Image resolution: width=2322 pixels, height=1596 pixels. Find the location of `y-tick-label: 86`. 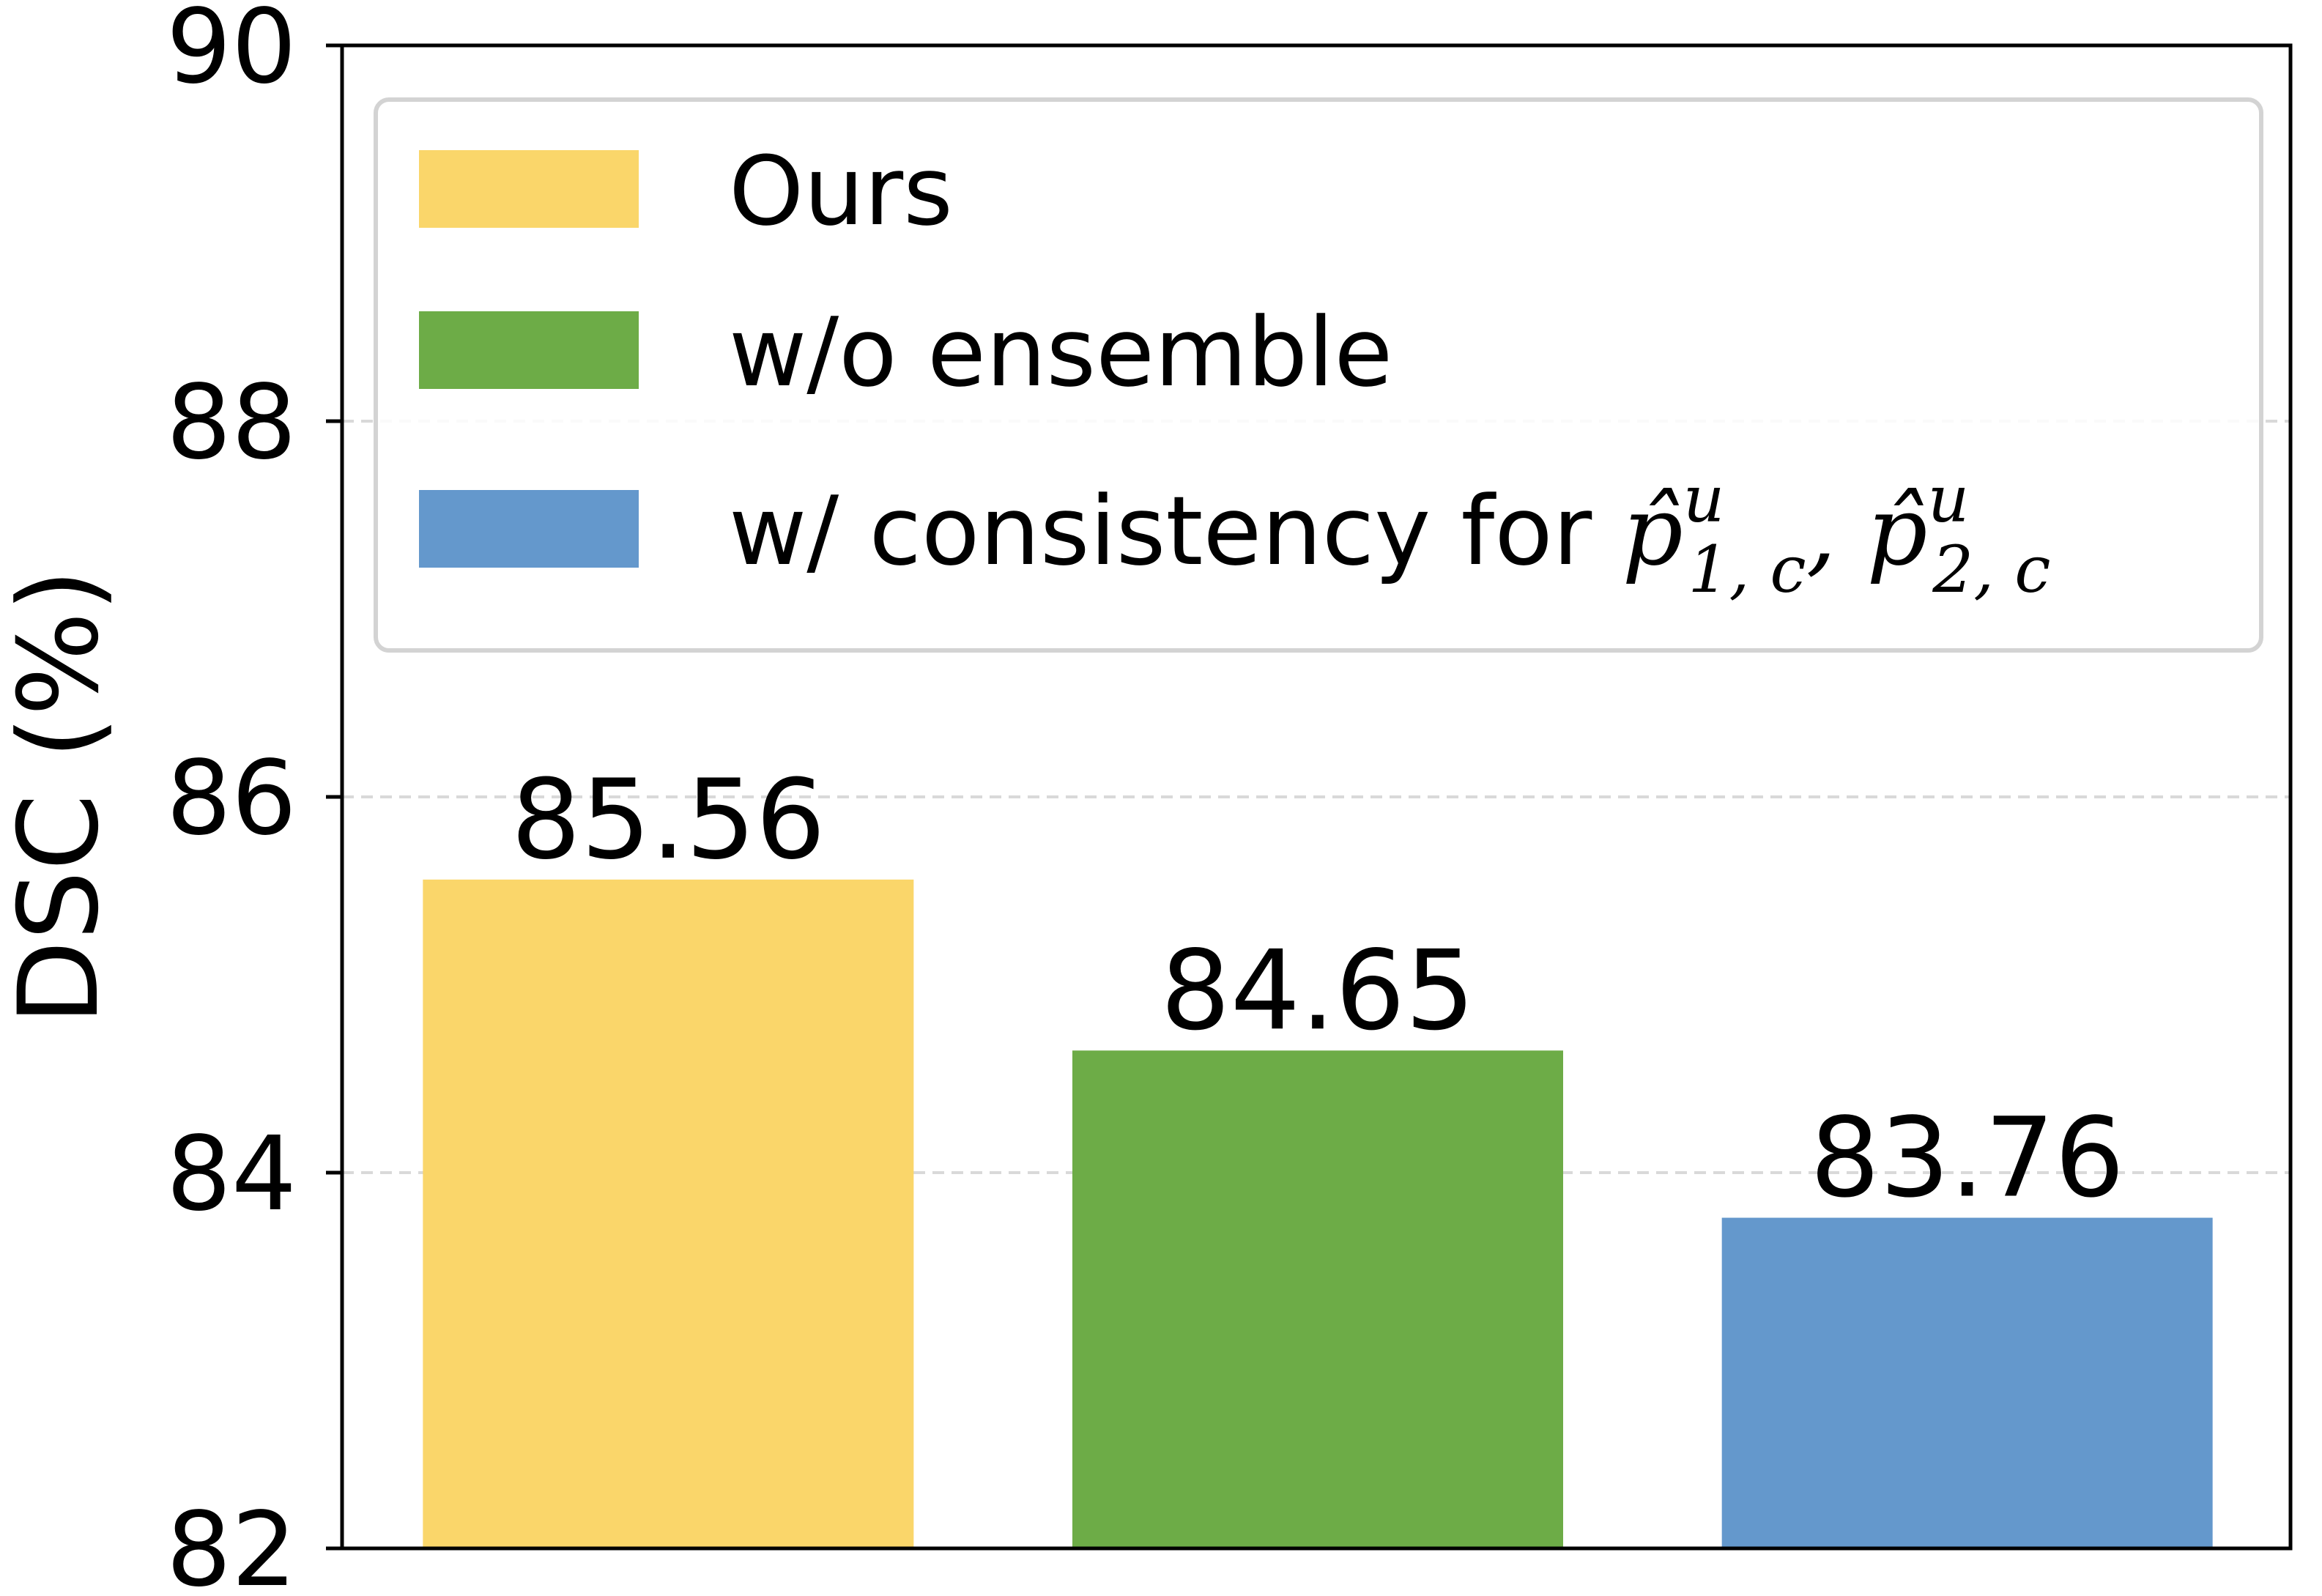

y-tick-label: 86 is located at coordinates (232, 798).